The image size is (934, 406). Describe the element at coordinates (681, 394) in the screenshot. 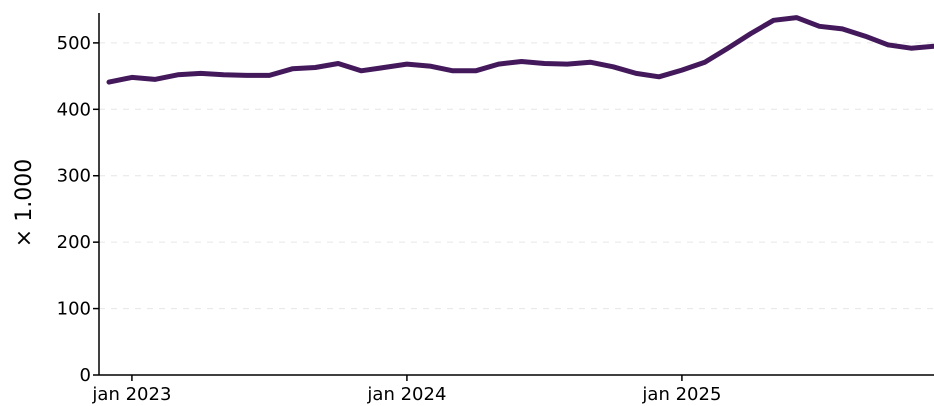

I see `x-tick-label: jan 2025` at that location.